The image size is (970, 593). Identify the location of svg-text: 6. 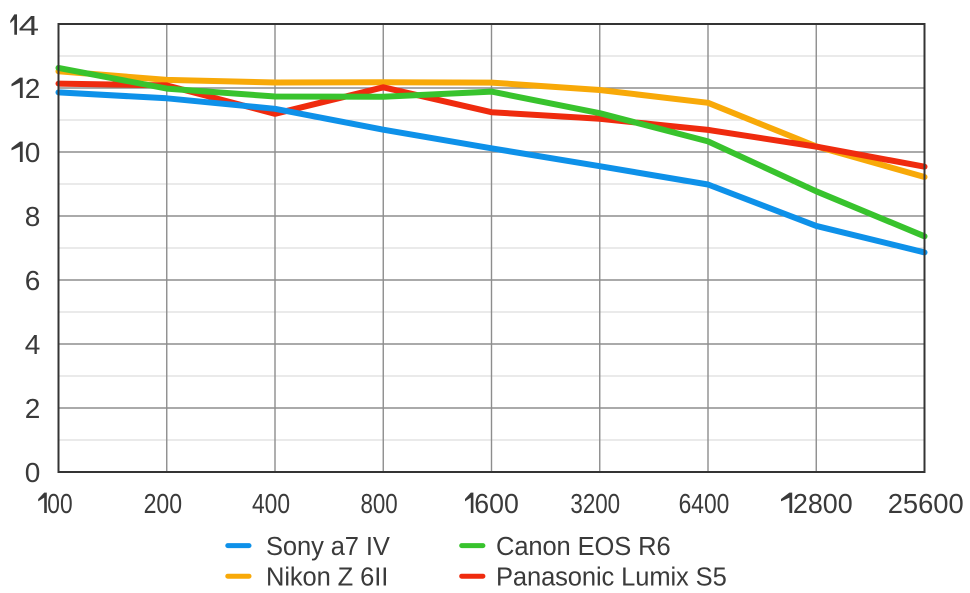
(32, 280).